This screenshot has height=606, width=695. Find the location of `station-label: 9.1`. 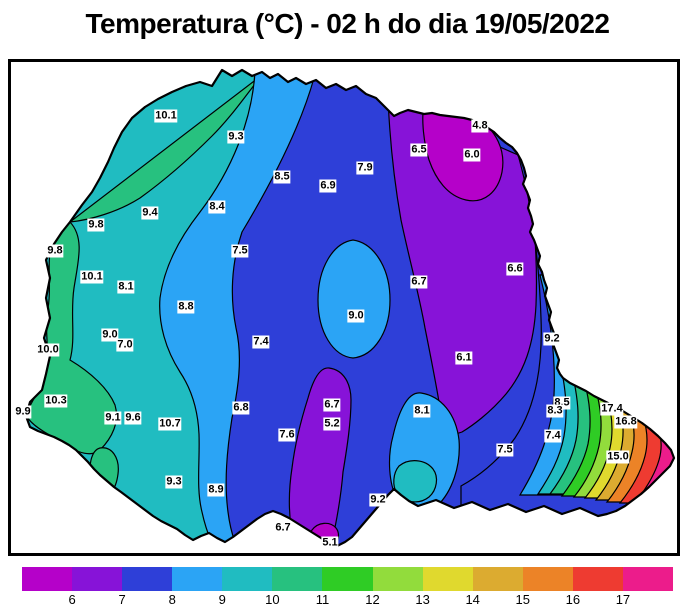

station-label: 9.1 is located at coordinates (113, 418).